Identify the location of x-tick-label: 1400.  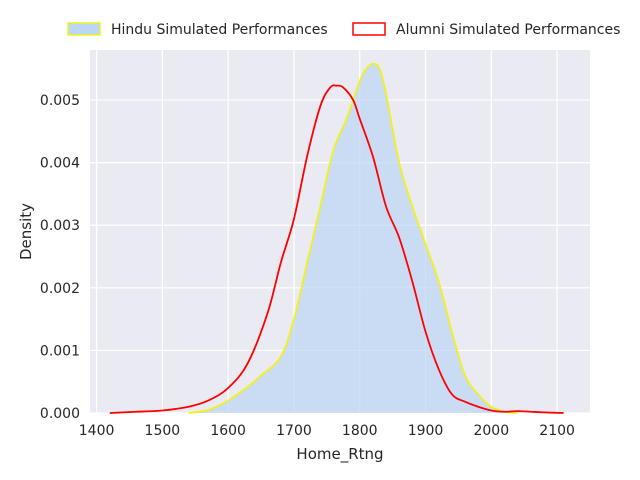
(97, 431).